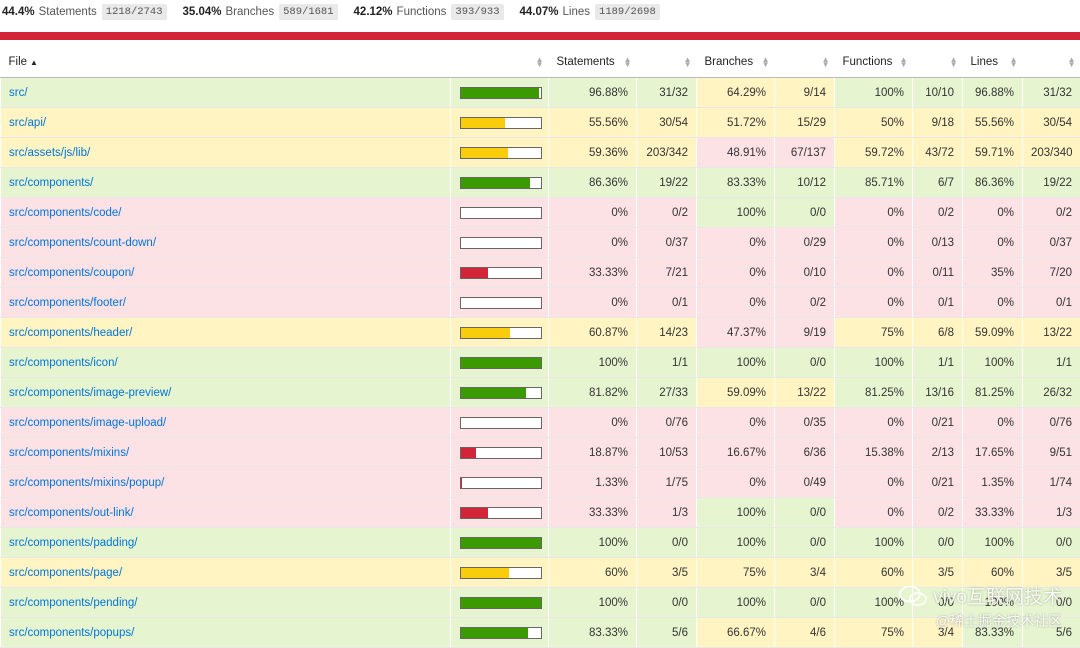 The width and height of the screenshot is (1080, 648). I want to click on lines-fraction: 13/22, so click(1051, 333).